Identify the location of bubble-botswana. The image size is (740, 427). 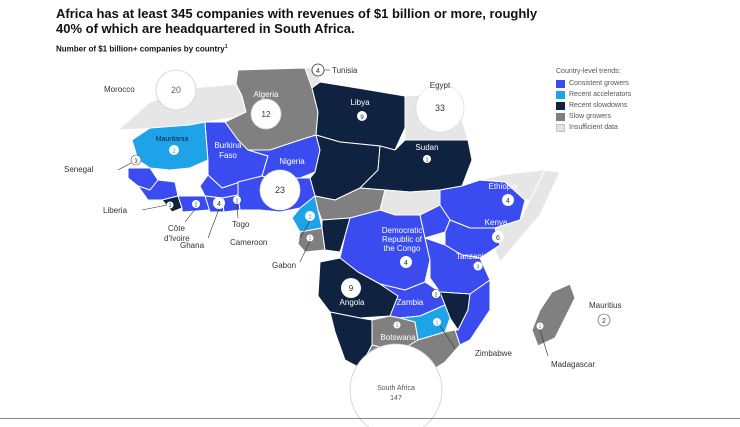
(397, 325).